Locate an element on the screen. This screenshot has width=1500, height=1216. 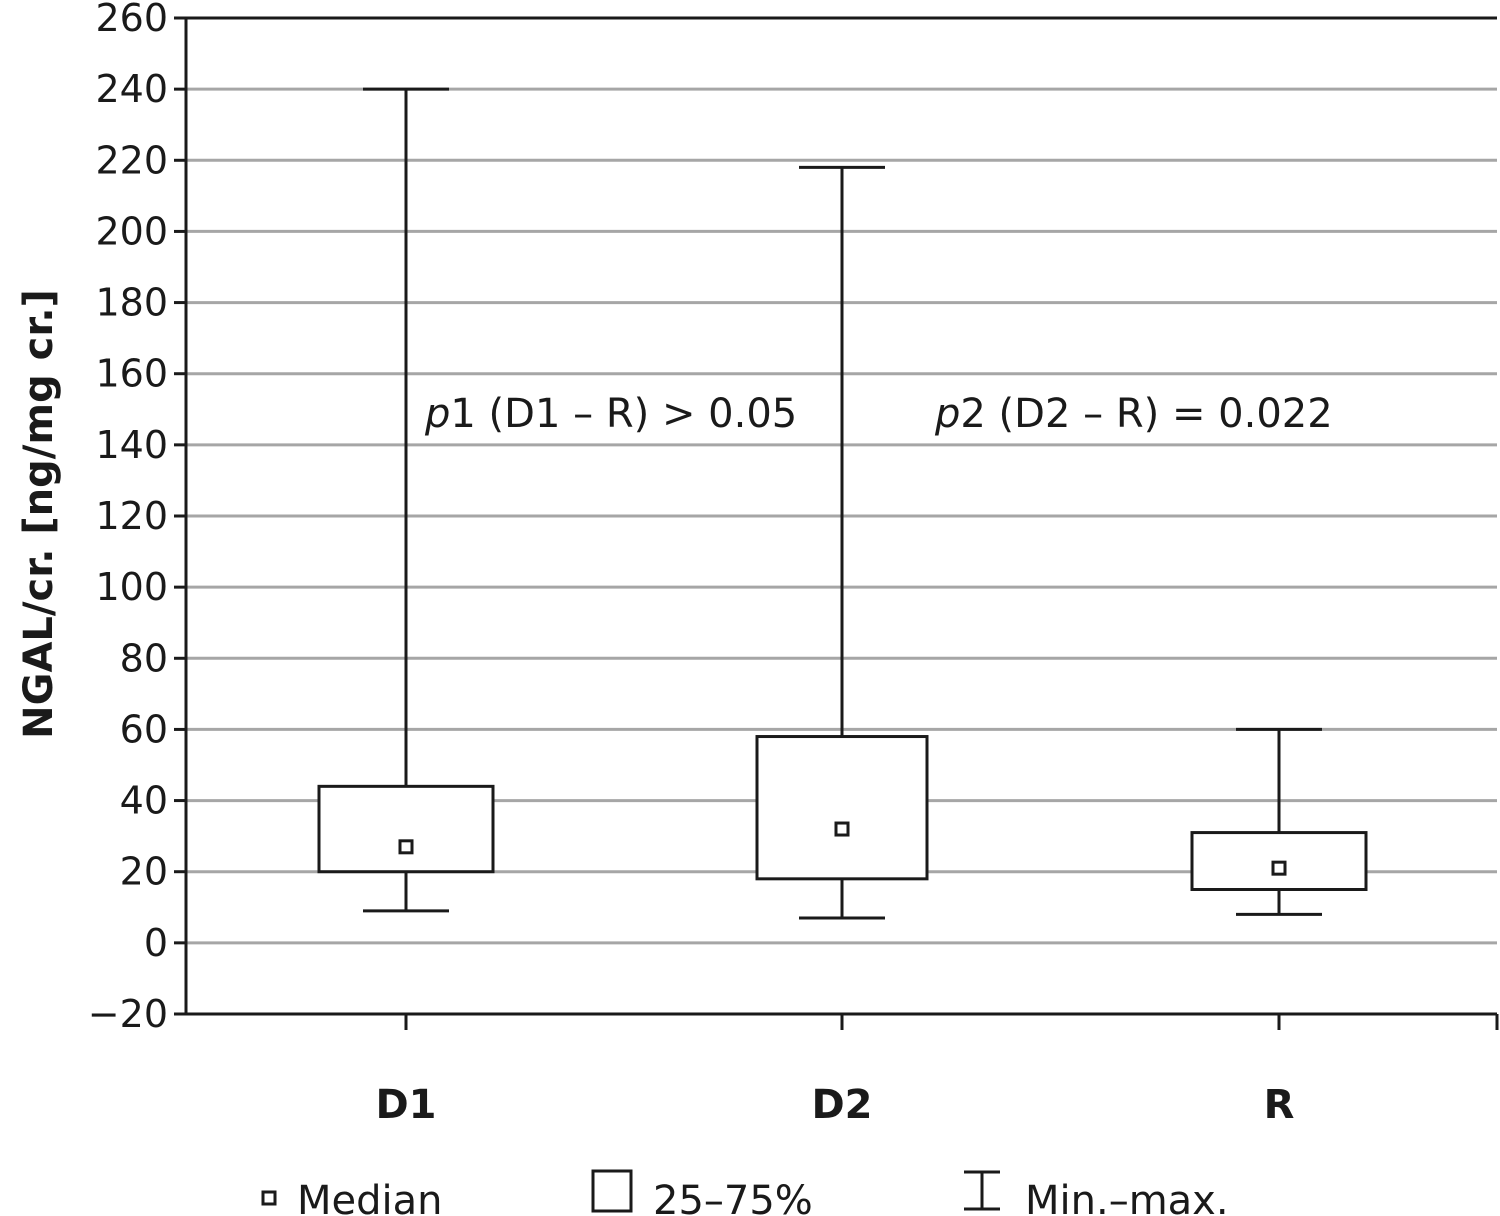
annotation-p2: p2 (D2 – R) = 0.022 is located at coordinates (1133, 414).